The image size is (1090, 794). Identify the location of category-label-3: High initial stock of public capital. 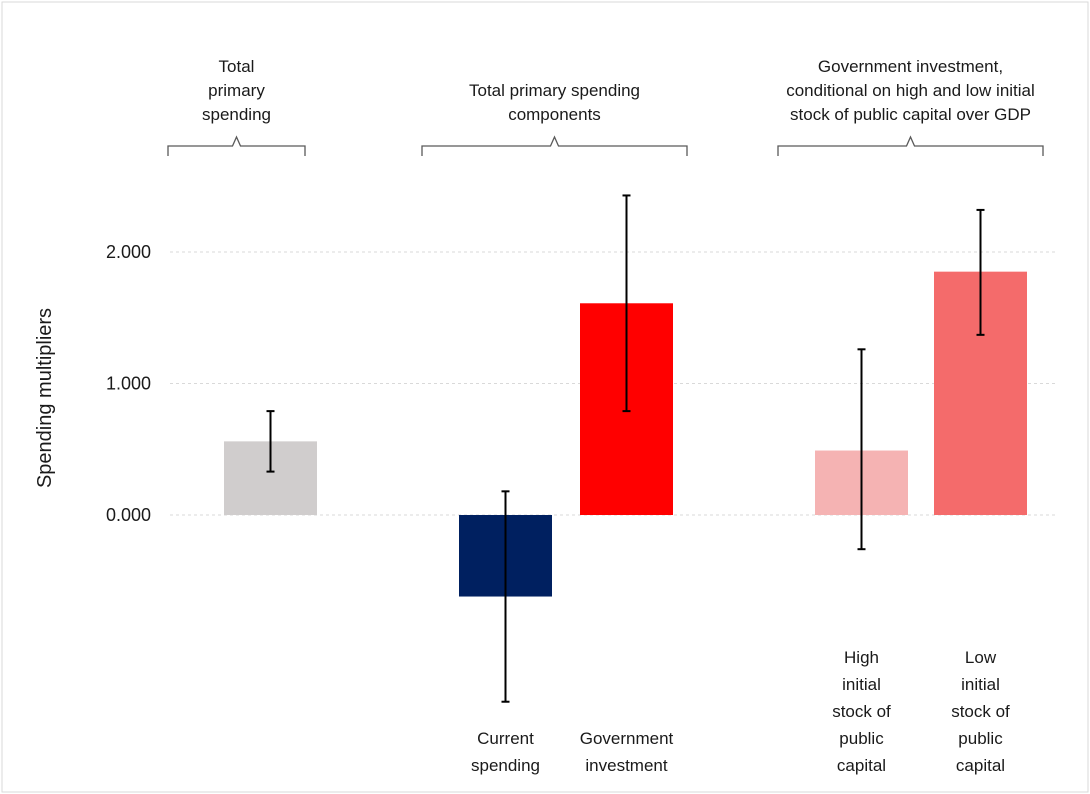
(861, 711).